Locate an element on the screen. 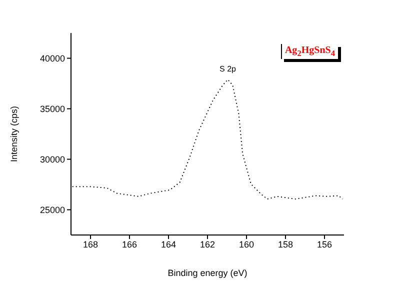 This screenshot has width=400, height=282. x-tick-label: 162 is located at coordinates (208, 244).